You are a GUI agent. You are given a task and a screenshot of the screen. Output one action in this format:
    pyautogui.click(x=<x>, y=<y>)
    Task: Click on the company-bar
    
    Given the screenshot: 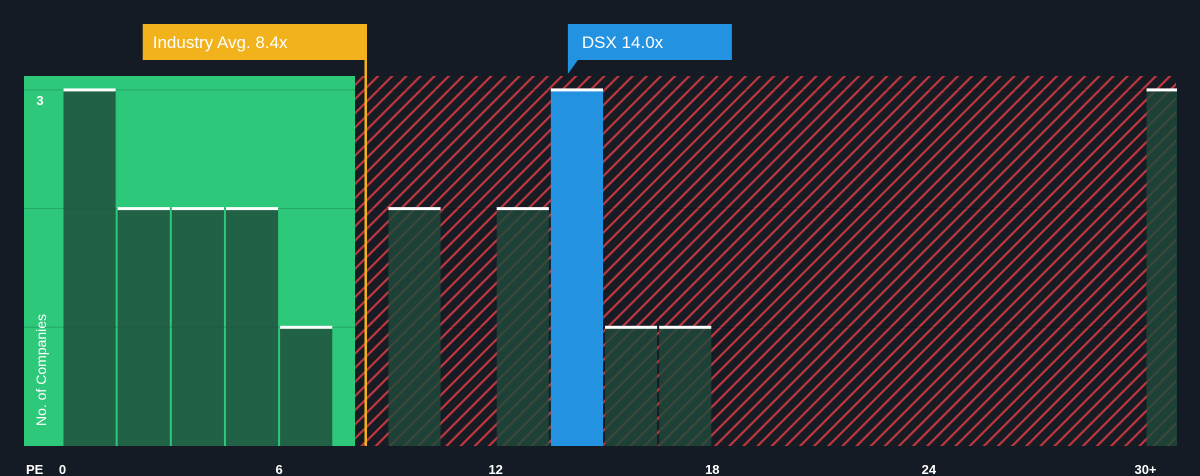 What is the action you would take?
    pyautogui.click(x=576, y=267)
    